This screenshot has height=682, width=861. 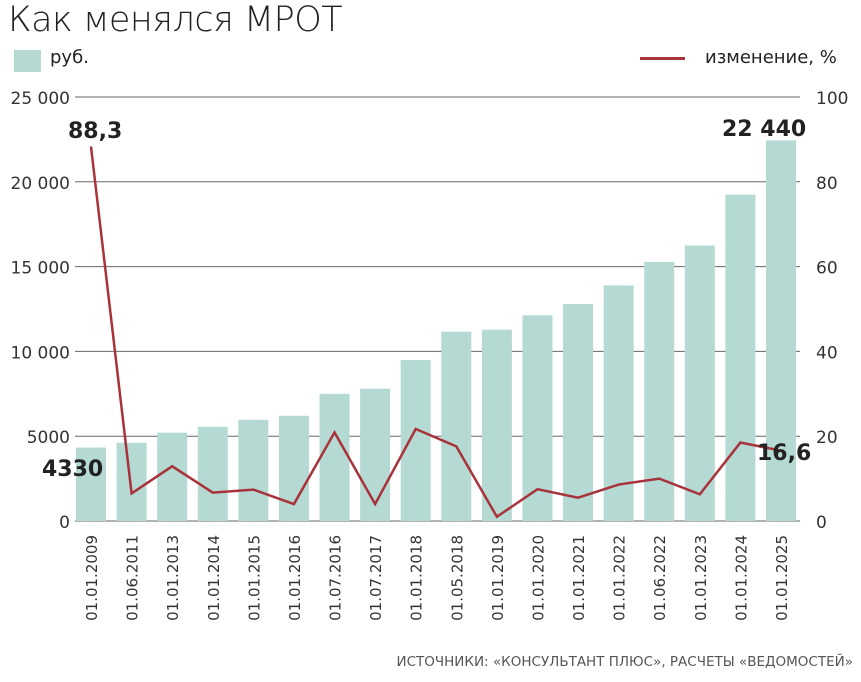 What do you see at coordinates (69, 57) in the screenshot?
I see `legend-bar-label: руб.` at bounding box center [69, 57].